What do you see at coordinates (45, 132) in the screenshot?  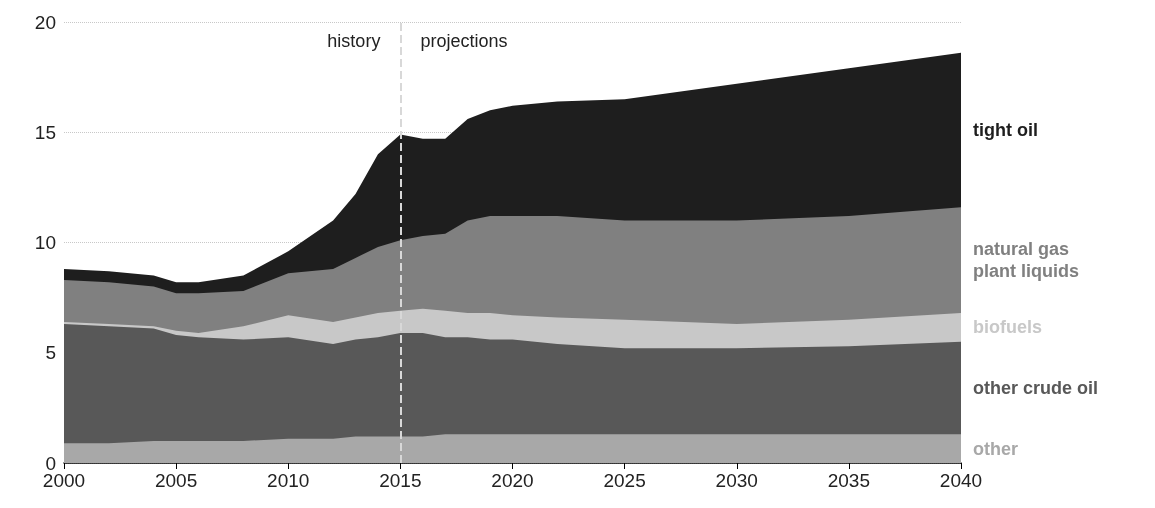 I see `y-tick-label: 15` at bounding box center [45, 132].